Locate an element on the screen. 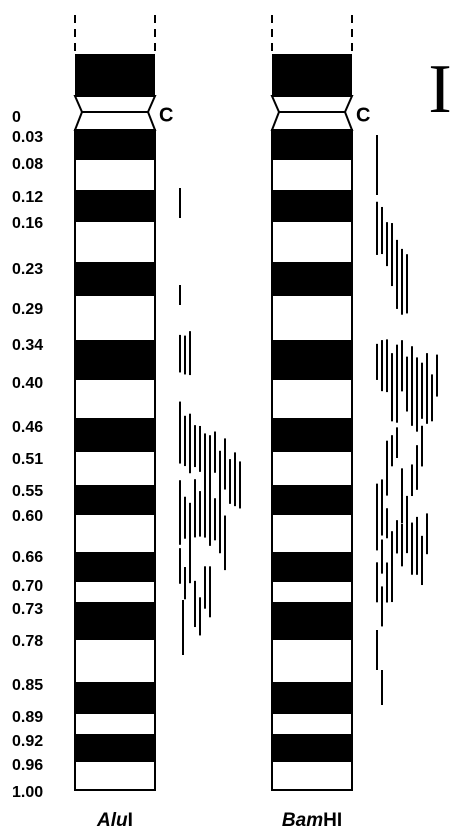 The image size is (465, 836). enzyme-roman: HI is located at coordinates (332, 820).